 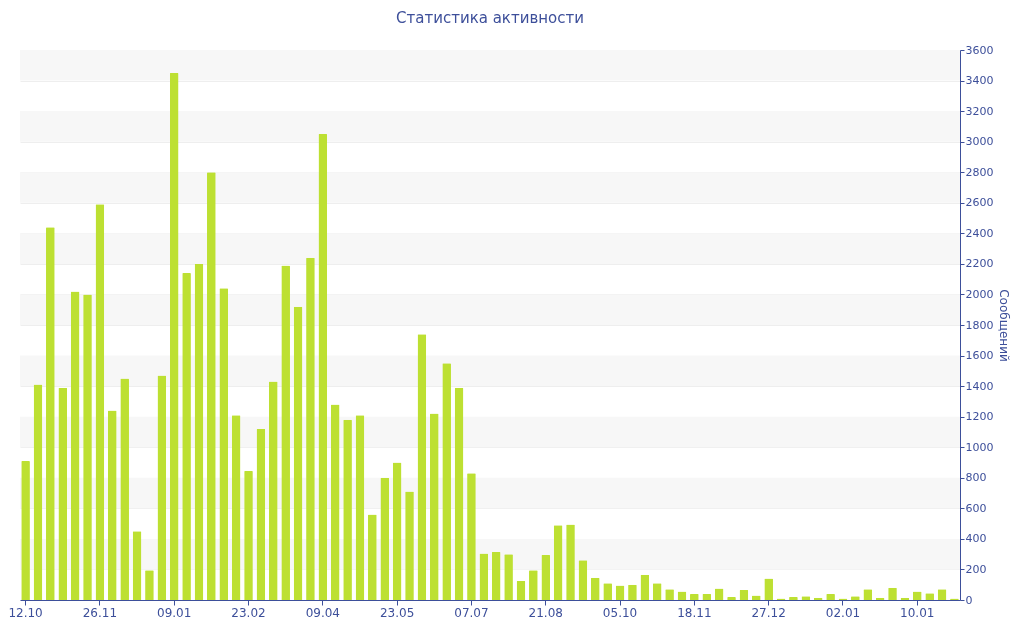 I want to click on x-tick-label: 12.10, so click(x=25, y=612).